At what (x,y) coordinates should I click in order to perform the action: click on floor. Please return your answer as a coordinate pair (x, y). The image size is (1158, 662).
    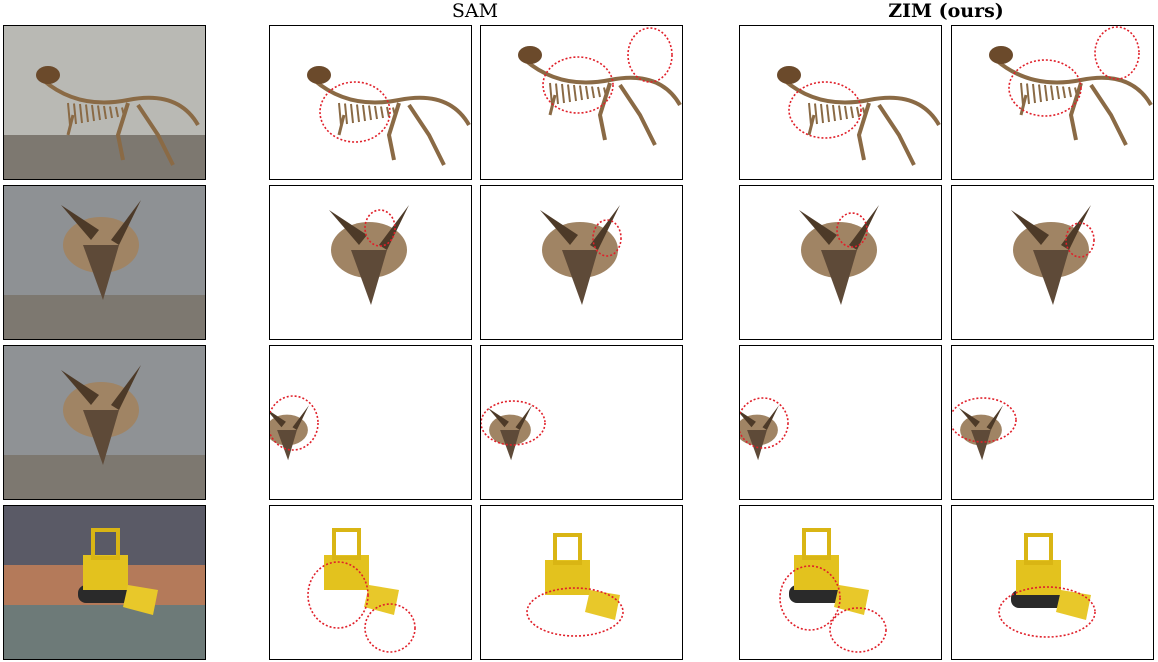
    Looking at the image, I should click on (104, 317).